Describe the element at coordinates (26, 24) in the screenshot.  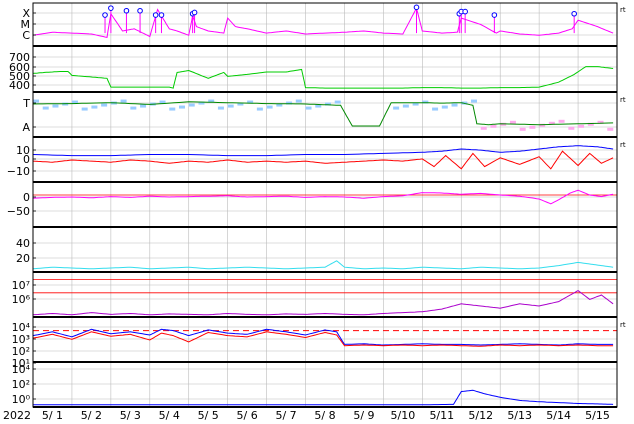
I see `y-tick-label: M` at that location.